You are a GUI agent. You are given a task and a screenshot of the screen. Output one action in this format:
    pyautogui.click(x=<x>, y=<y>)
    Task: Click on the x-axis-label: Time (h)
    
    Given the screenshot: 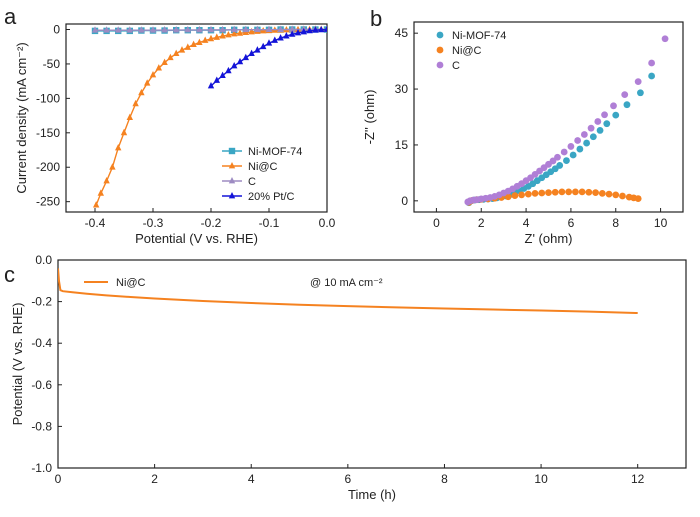 What is the action you would take?
    pyautogui.click(x=372, y=494)
    